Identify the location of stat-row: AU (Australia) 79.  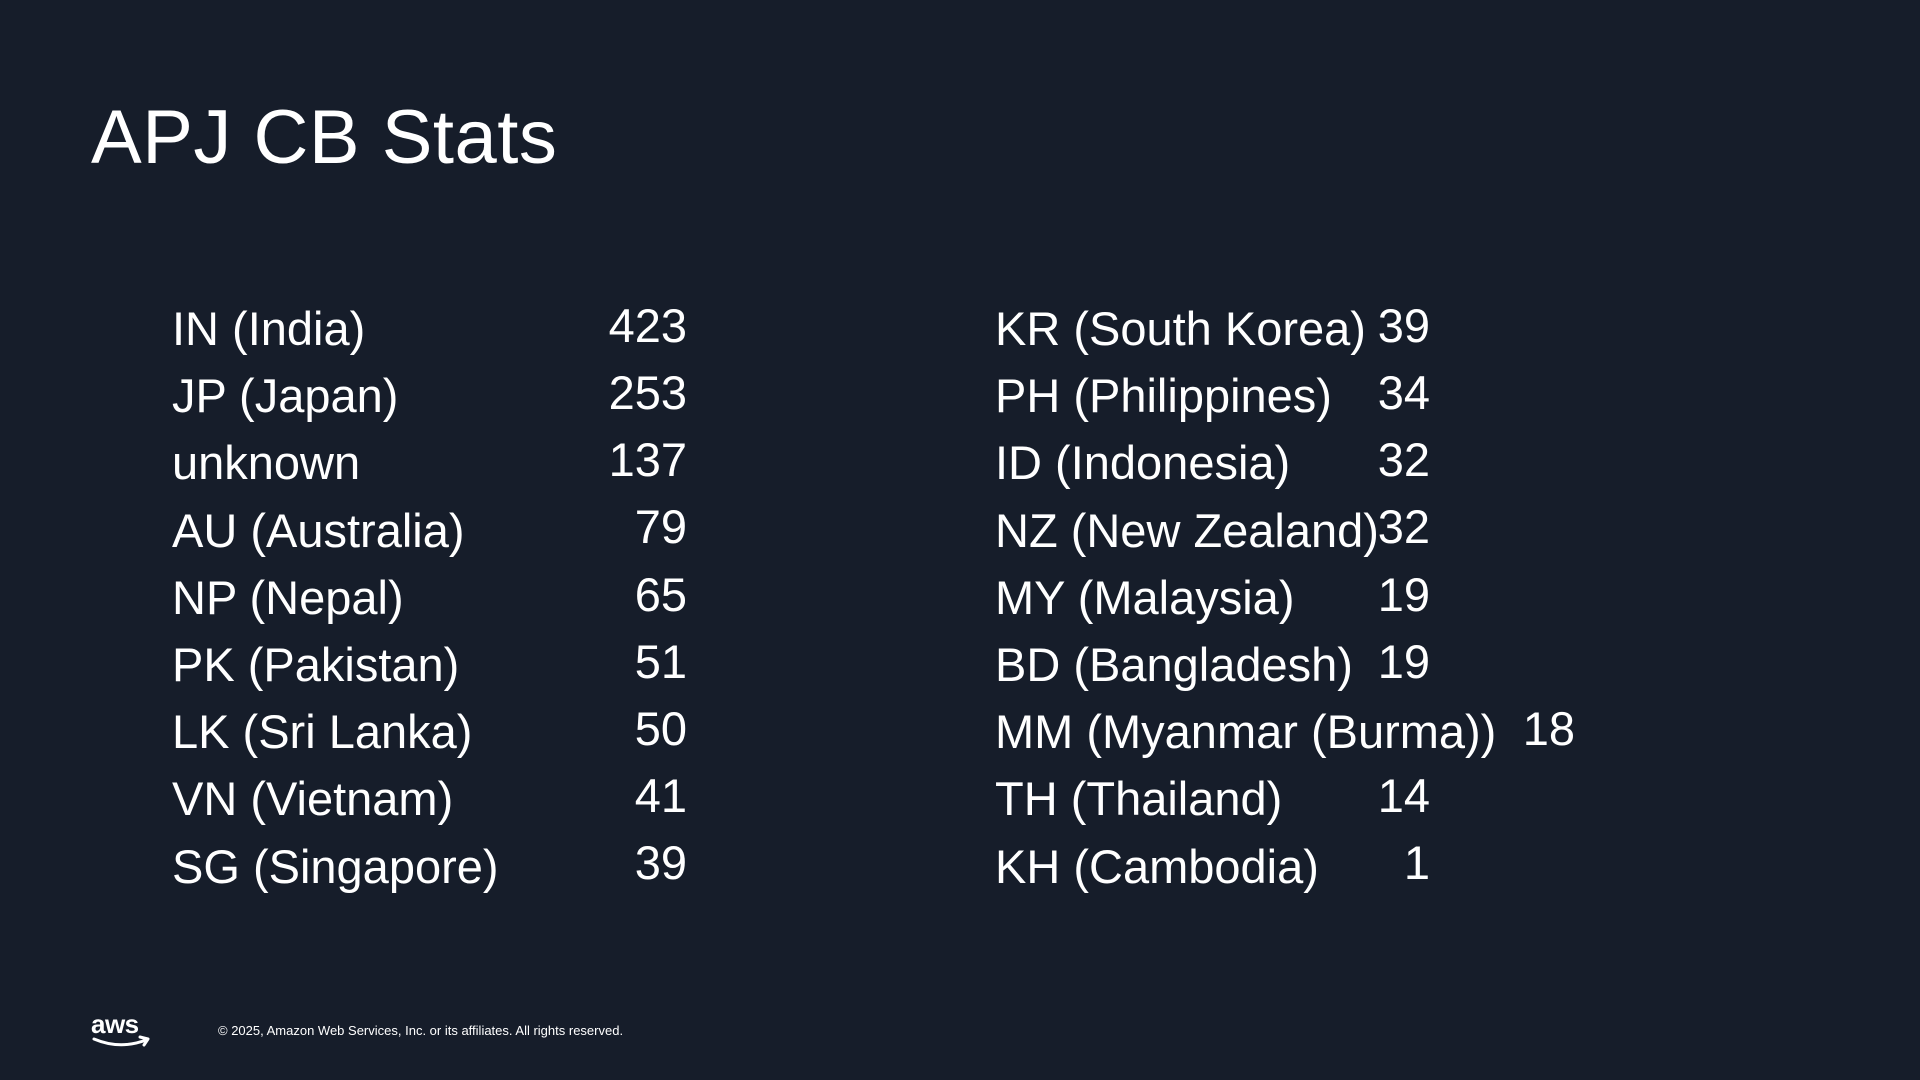
(429, 530).